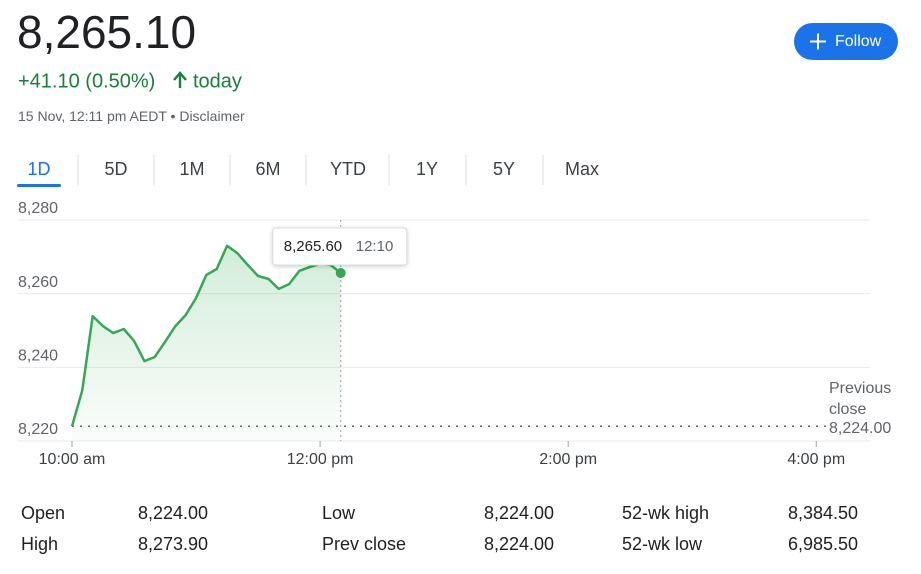 This screenshot has width=921, height=574. Describe the element at coordinates (43, 513) in the screenshot. I see `stat-label: Open` at that location.